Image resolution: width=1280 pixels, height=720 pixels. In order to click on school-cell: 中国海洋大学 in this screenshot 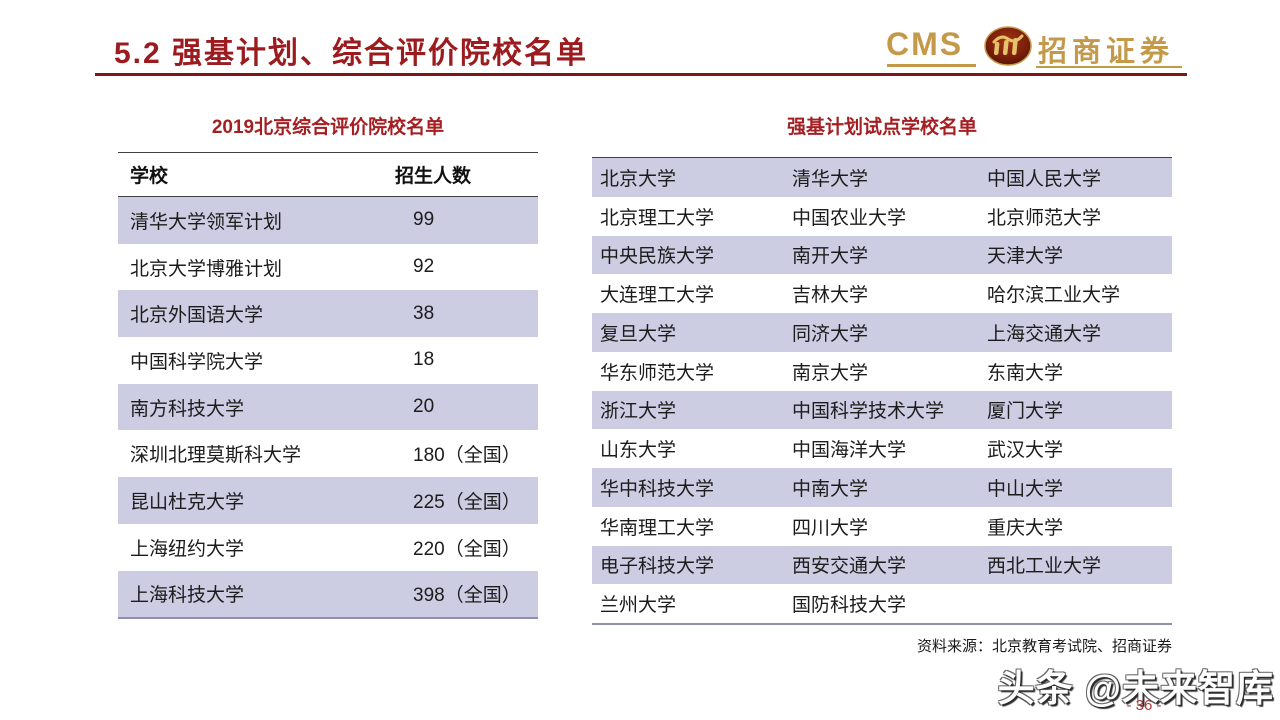, I will do `click(849, 451)`.